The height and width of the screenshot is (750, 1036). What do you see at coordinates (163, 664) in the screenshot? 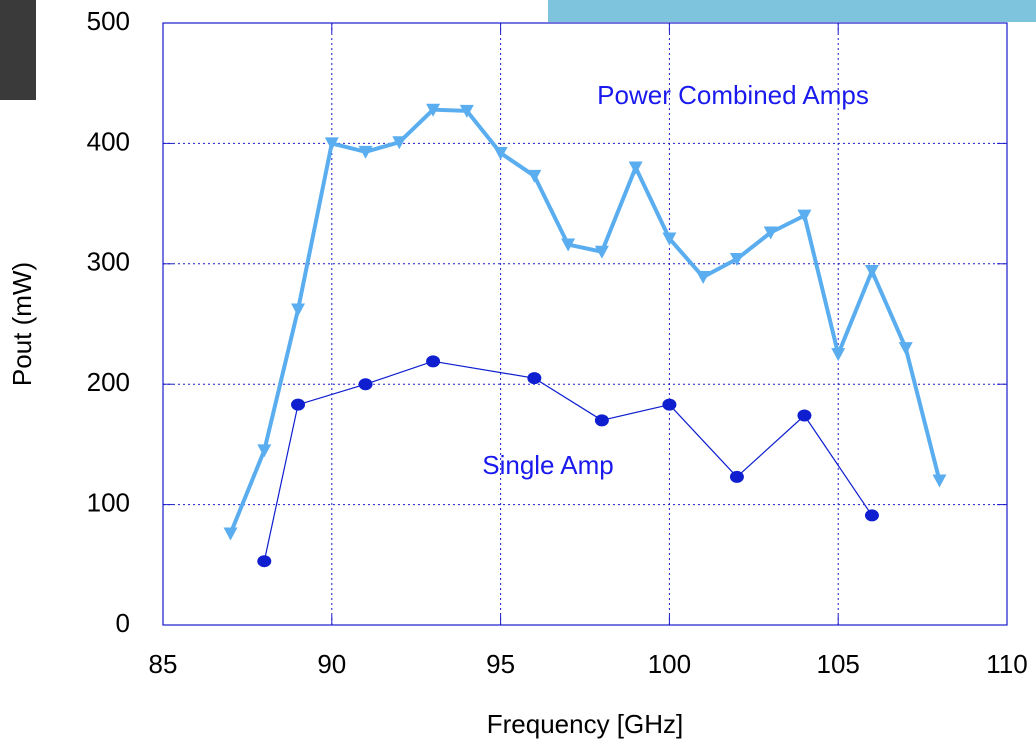
I see `x-tick-label: 85` at bounding box center [163, 664].